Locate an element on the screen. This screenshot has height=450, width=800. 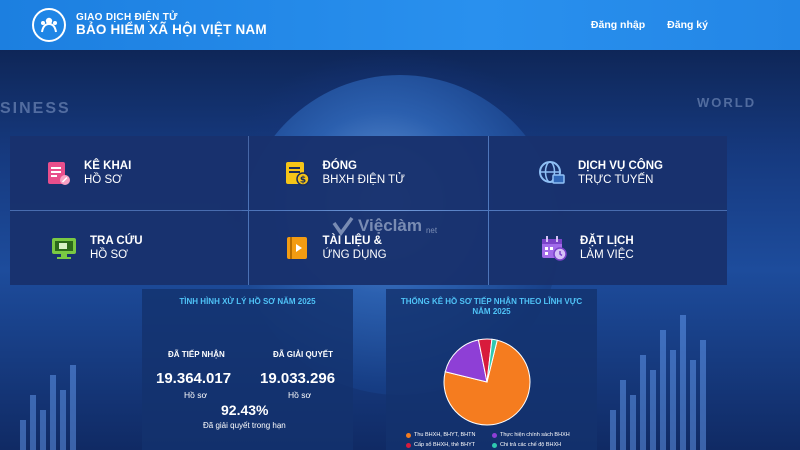
received-value: 19.364.017 is located at coordinates (194, 378).